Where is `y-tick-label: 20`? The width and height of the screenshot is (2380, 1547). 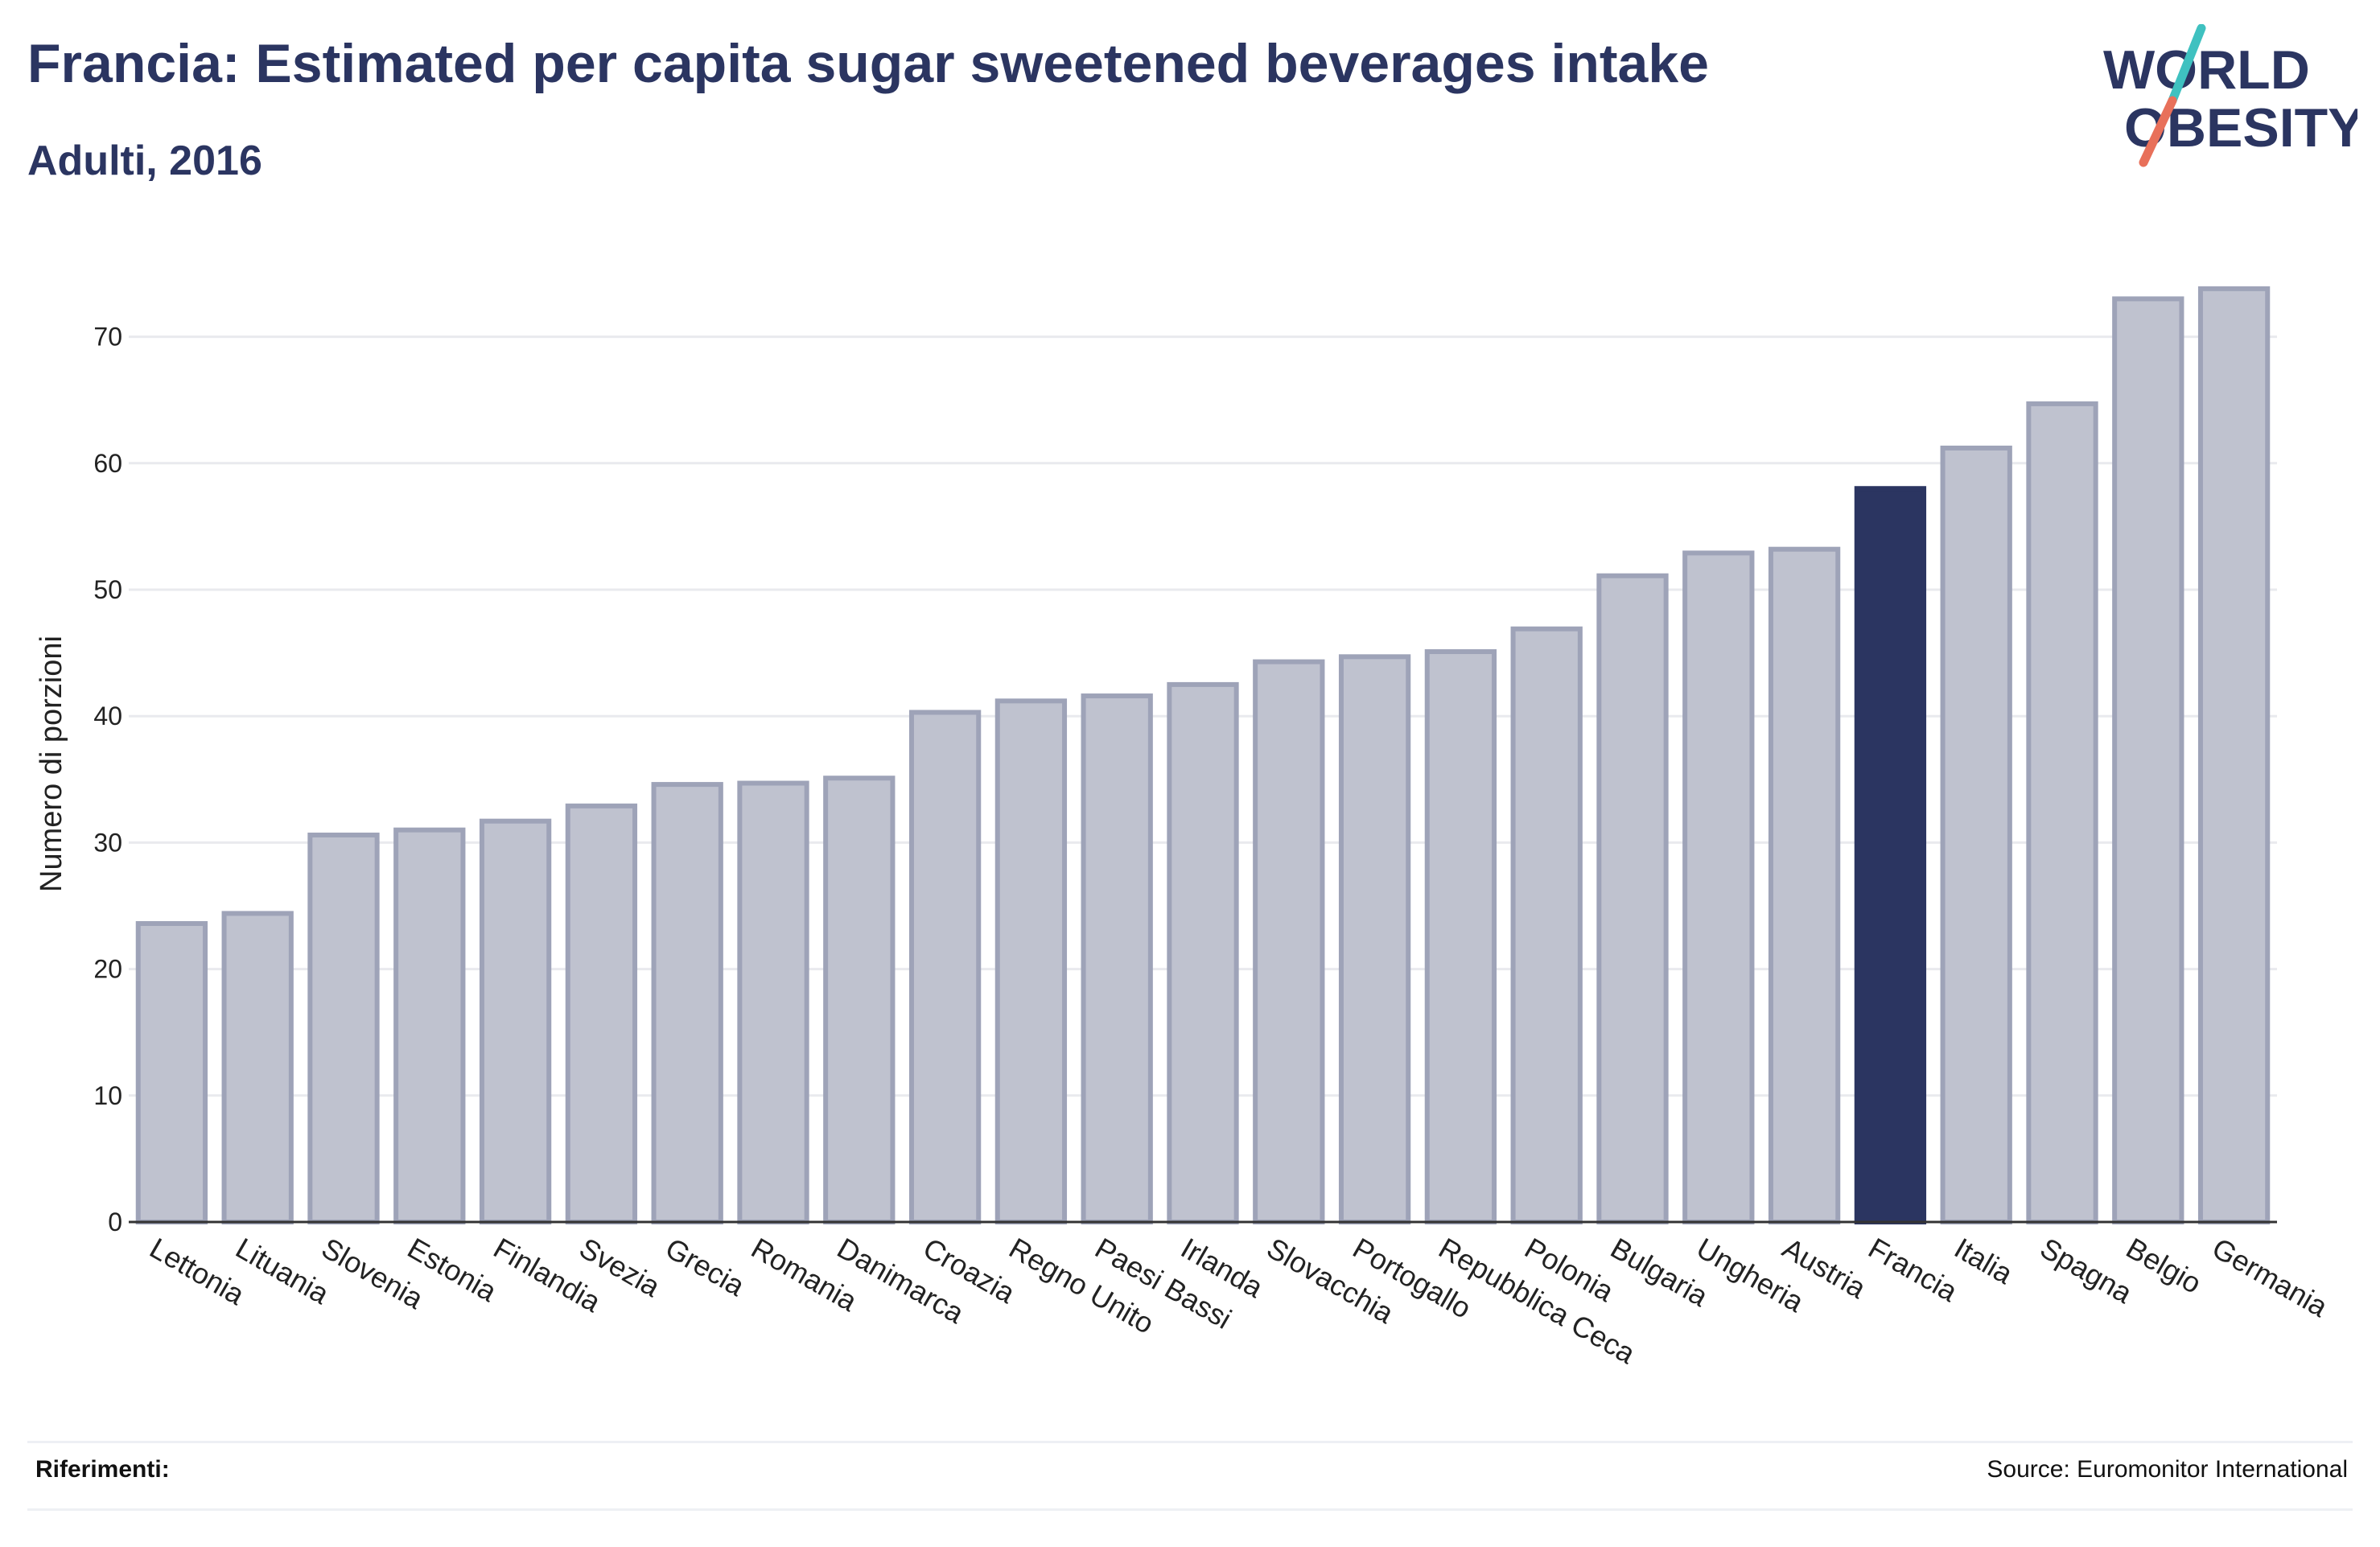 y-tick-label: 20 is located at coordinates (107, 969).